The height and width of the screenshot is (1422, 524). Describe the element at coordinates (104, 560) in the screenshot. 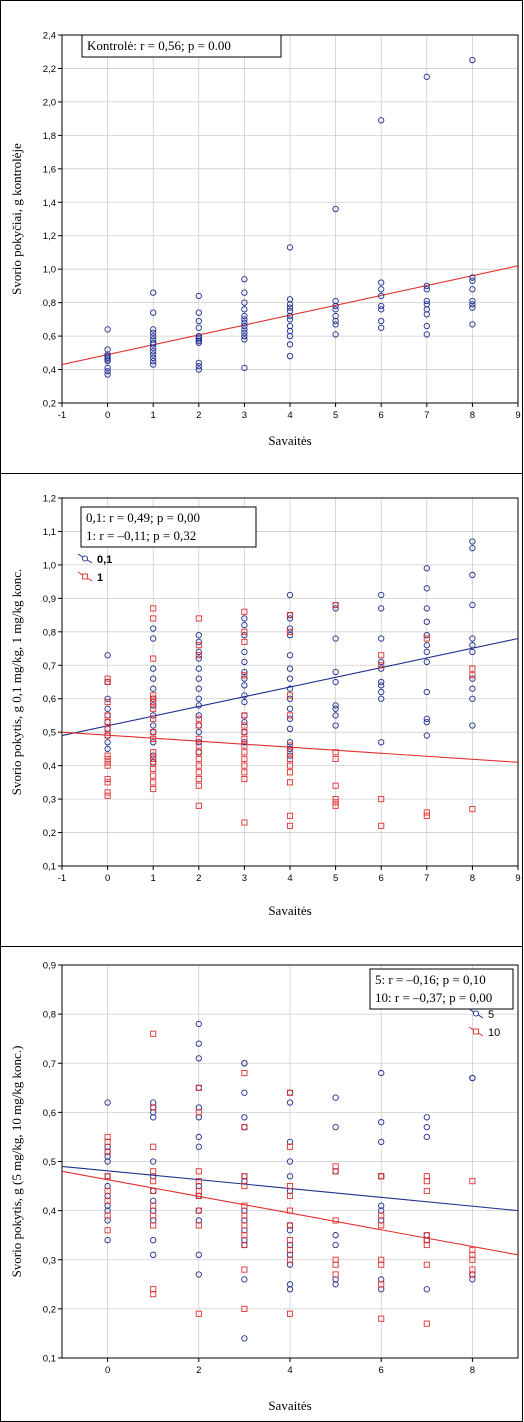

I see `legend-label: 0,1` at that location.